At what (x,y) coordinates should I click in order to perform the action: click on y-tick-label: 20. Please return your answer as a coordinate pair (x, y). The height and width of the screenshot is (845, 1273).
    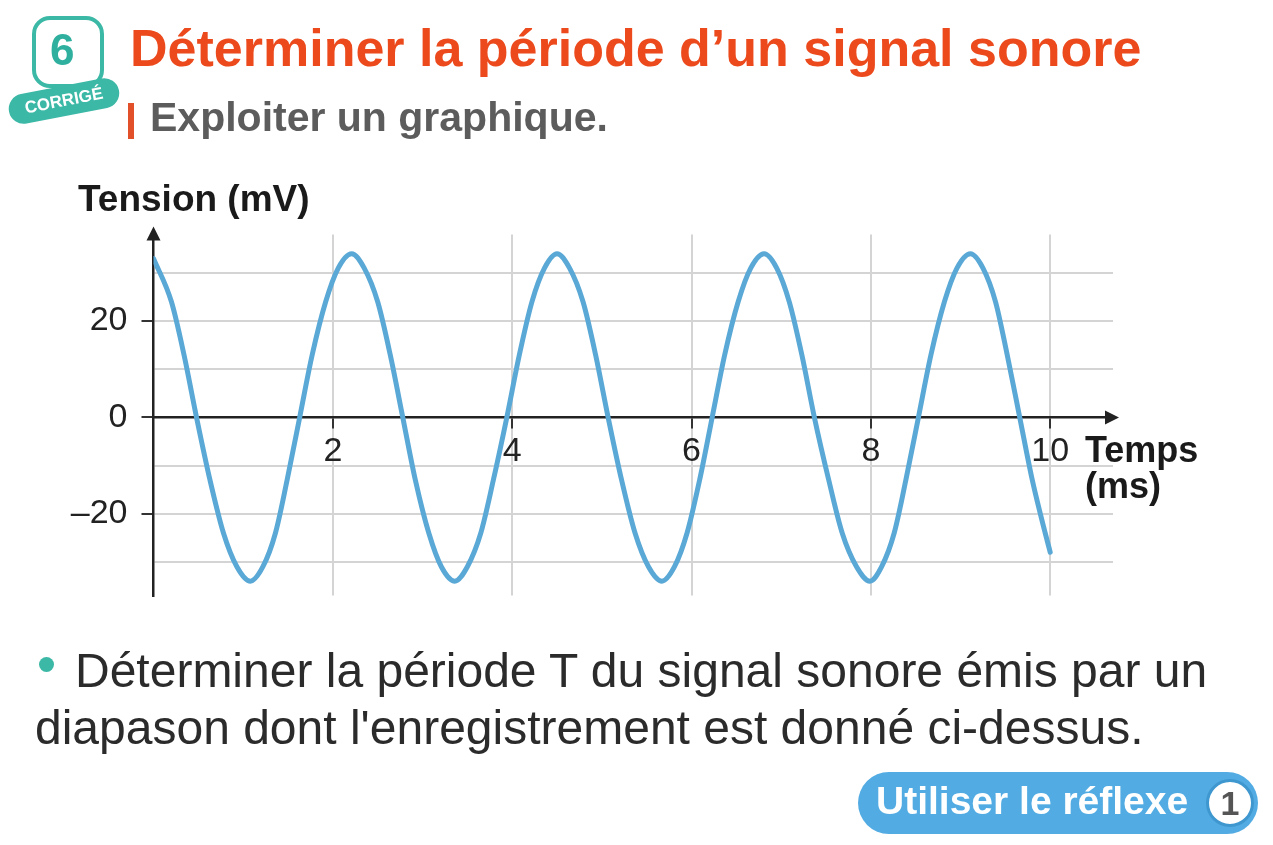
    Looking at the image, I should click on (108, 318).